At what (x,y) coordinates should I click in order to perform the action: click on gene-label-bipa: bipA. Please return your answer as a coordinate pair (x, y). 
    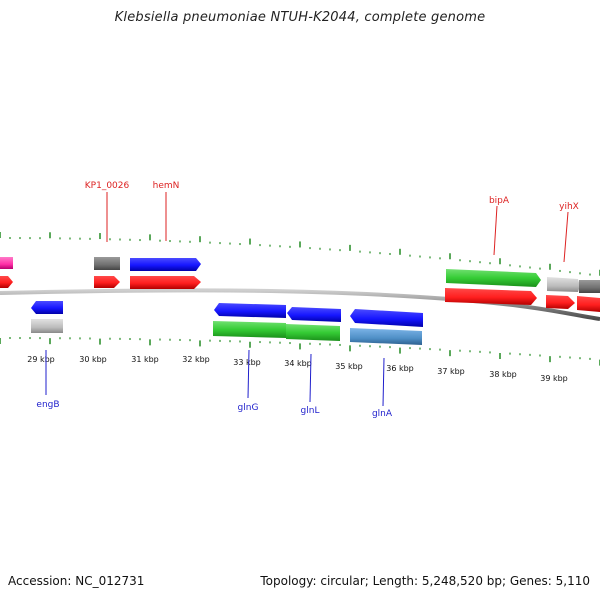
    Looking at the image, I should click on (499, 201).